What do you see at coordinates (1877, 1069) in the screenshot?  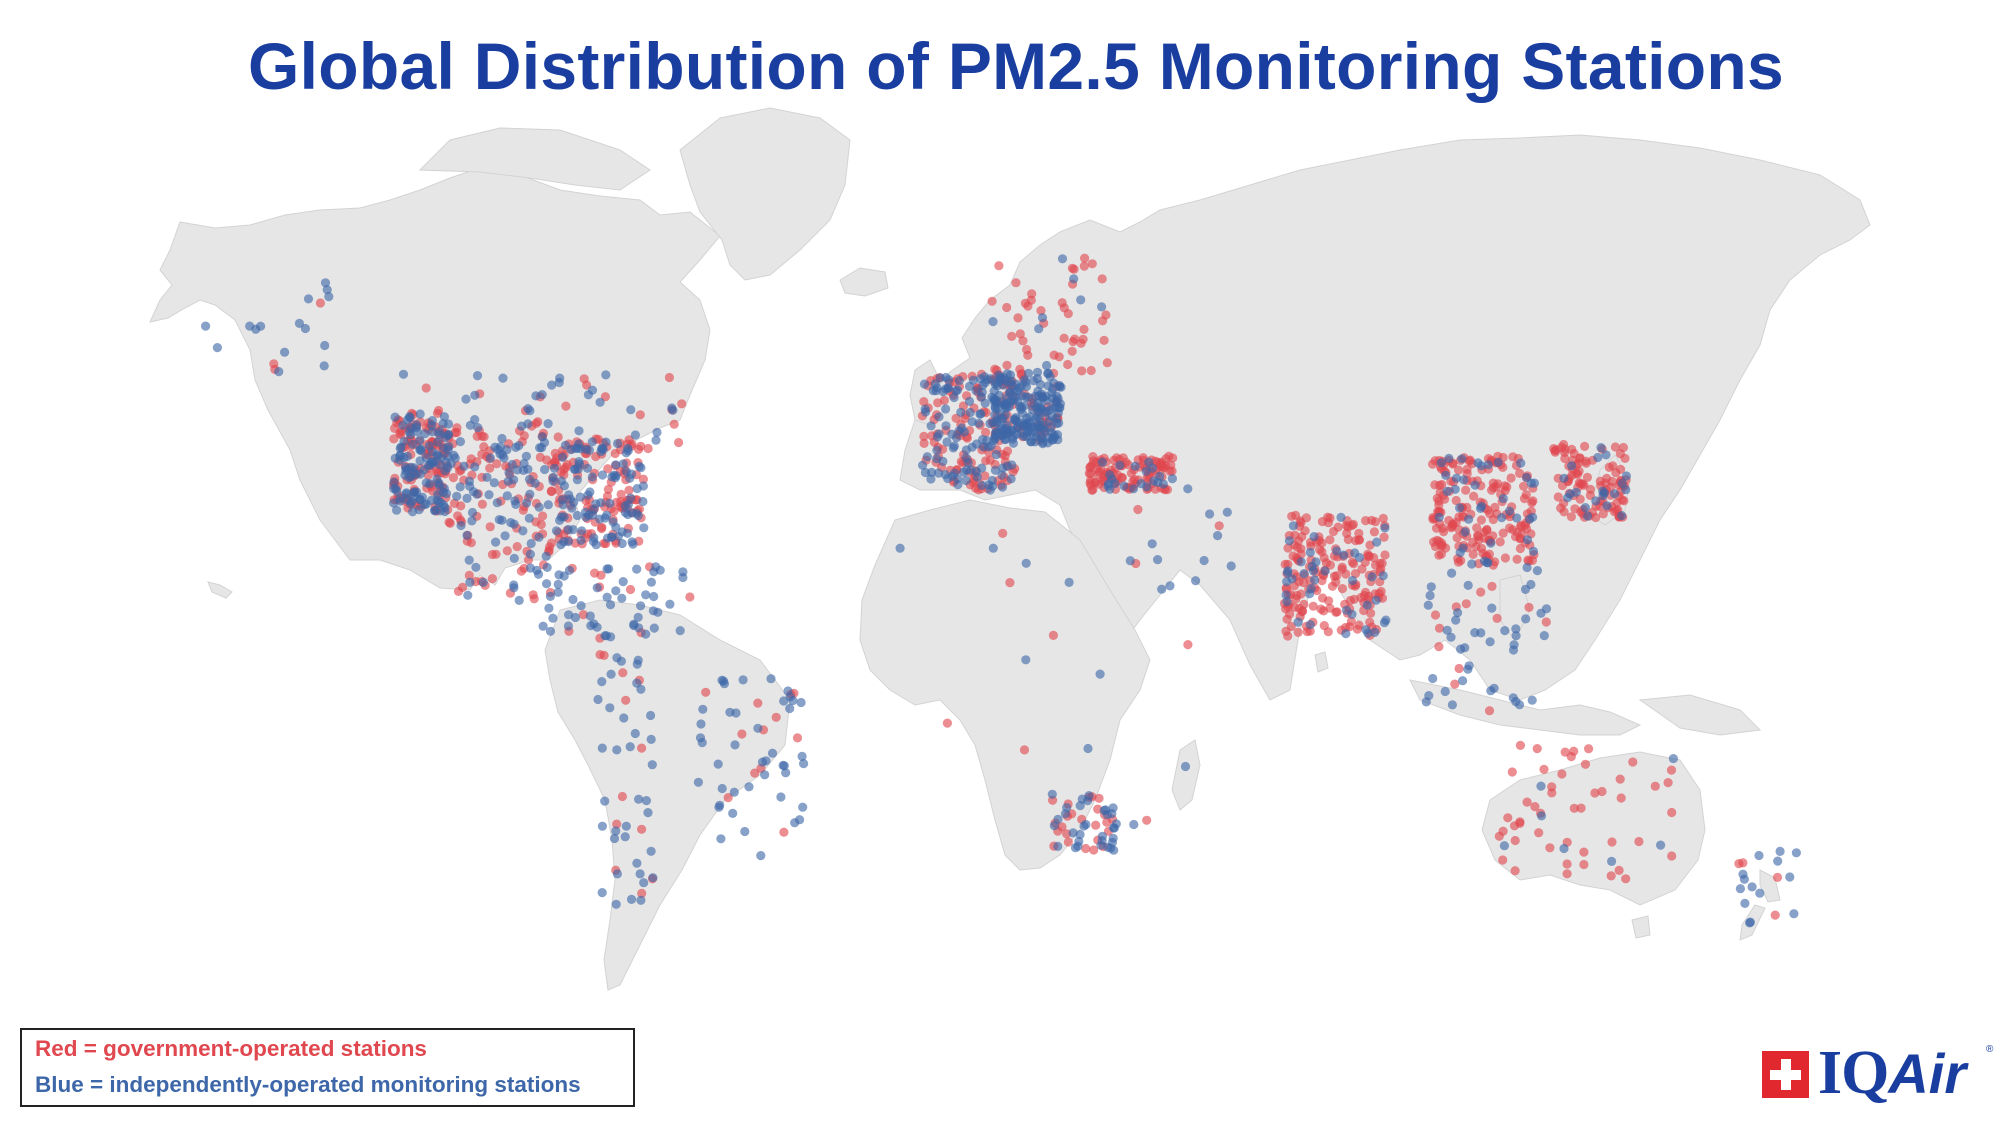 I see `iqair-logo: IQAir ®` at bounding box center [1877, 1069].